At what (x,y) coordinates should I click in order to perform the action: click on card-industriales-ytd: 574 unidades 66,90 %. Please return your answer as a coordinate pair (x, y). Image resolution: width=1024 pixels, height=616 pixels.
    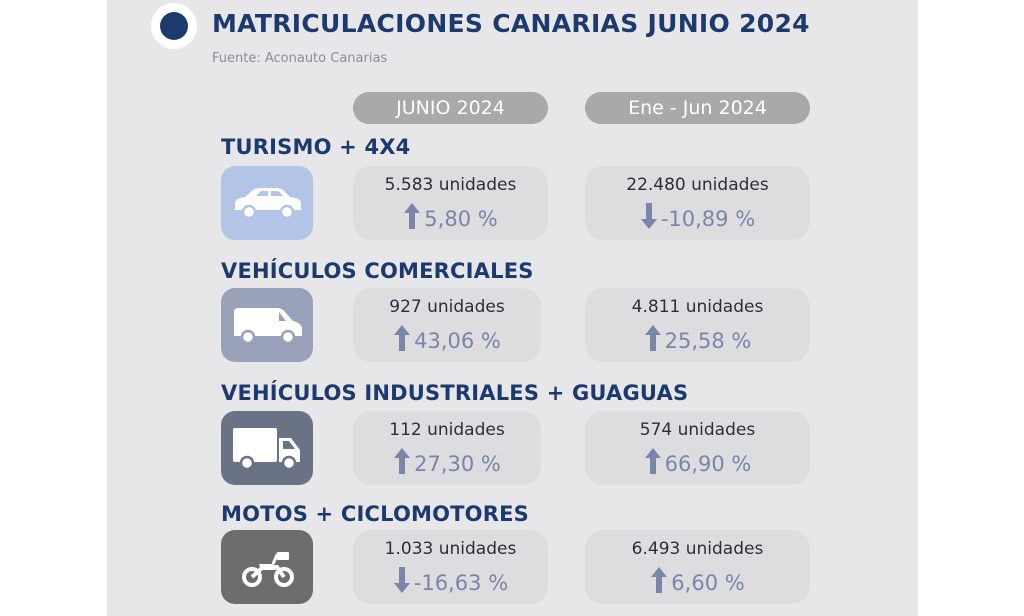
    Looking at the image, I should click on (697, 448).